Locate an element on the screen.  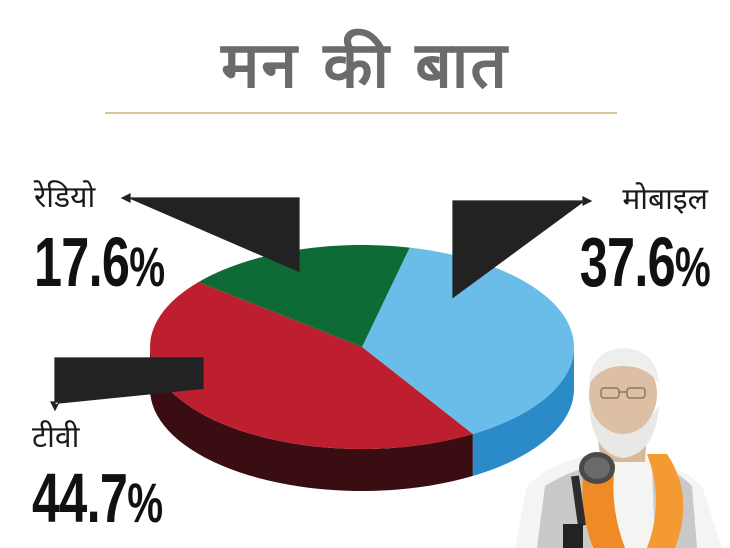
label-mobile: मोबाइल is located at coordinates (665, 199).